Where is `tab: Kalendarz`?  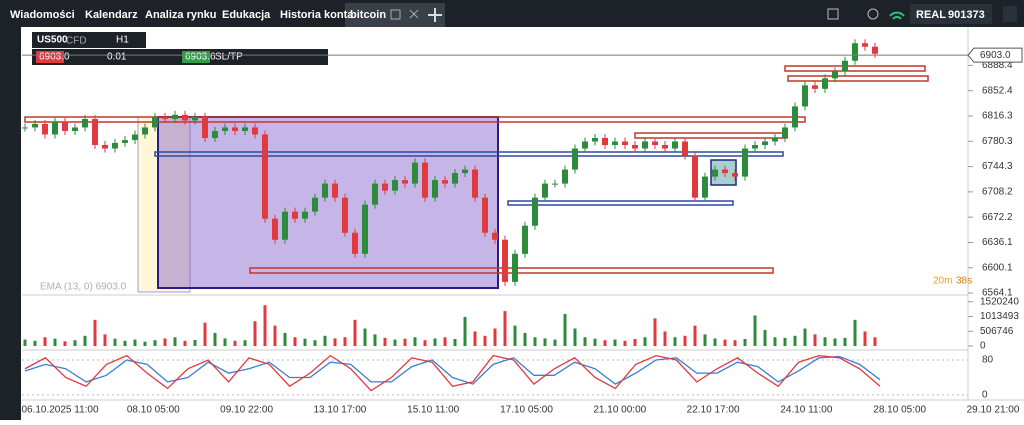 tab: Kalendarz is located at coordinates (111, 15).